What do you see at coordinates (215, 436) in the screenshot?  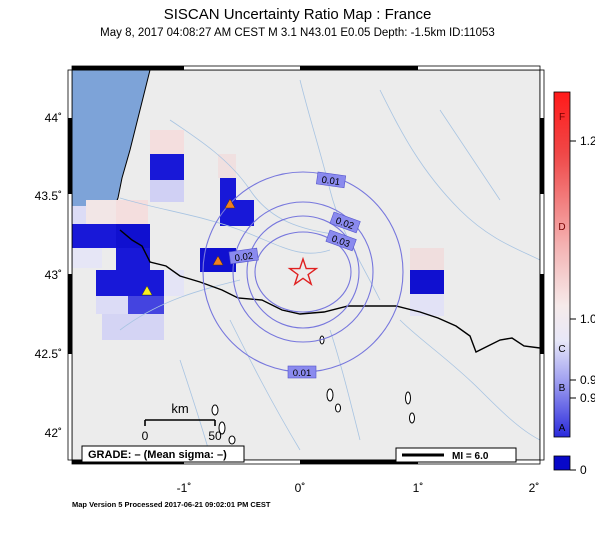 I see `scale-max-label: 50` at bounding box center [215, 436].